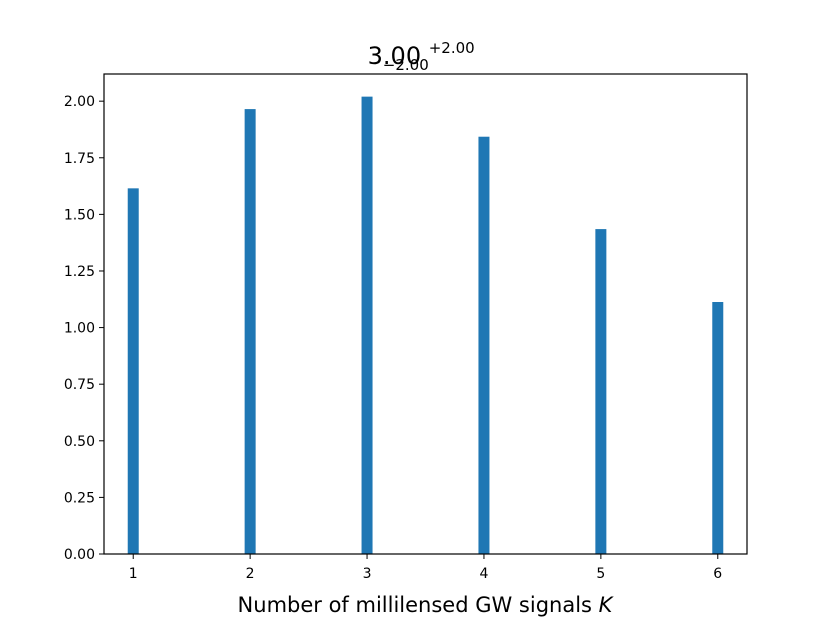 This screenshot has height=623, width=830. What do you see at coordinates (367, 574) in the screenshot?
I see `x-tick-label: 3` at bounding box center [367, 574].